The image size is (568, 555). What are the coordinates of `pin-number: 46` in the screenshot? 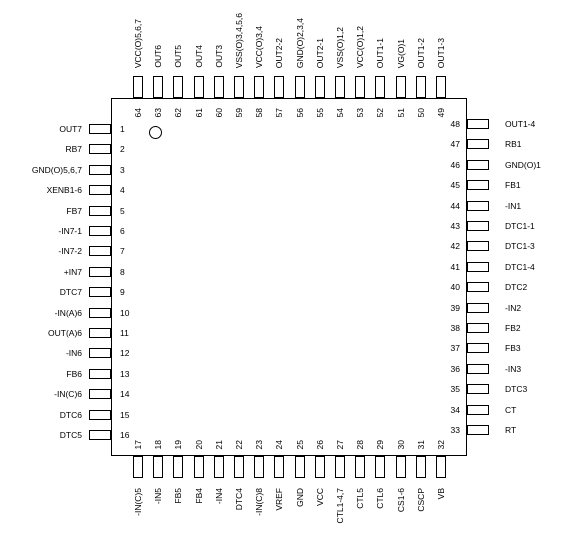 It's located at (455, 164).